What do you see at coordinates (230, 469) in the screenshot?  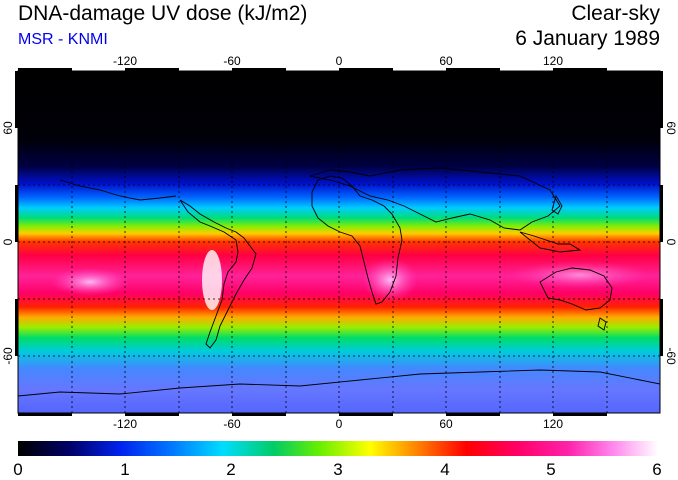 I see `colorbar-label: 2` at bounding box center [230, 469].